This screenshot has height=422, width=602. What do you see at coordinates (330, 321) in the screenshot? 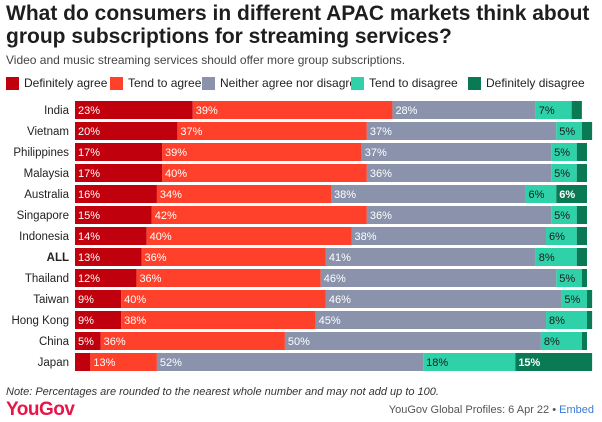
I see `data-label: 45%` at bounding box center [330, 321].